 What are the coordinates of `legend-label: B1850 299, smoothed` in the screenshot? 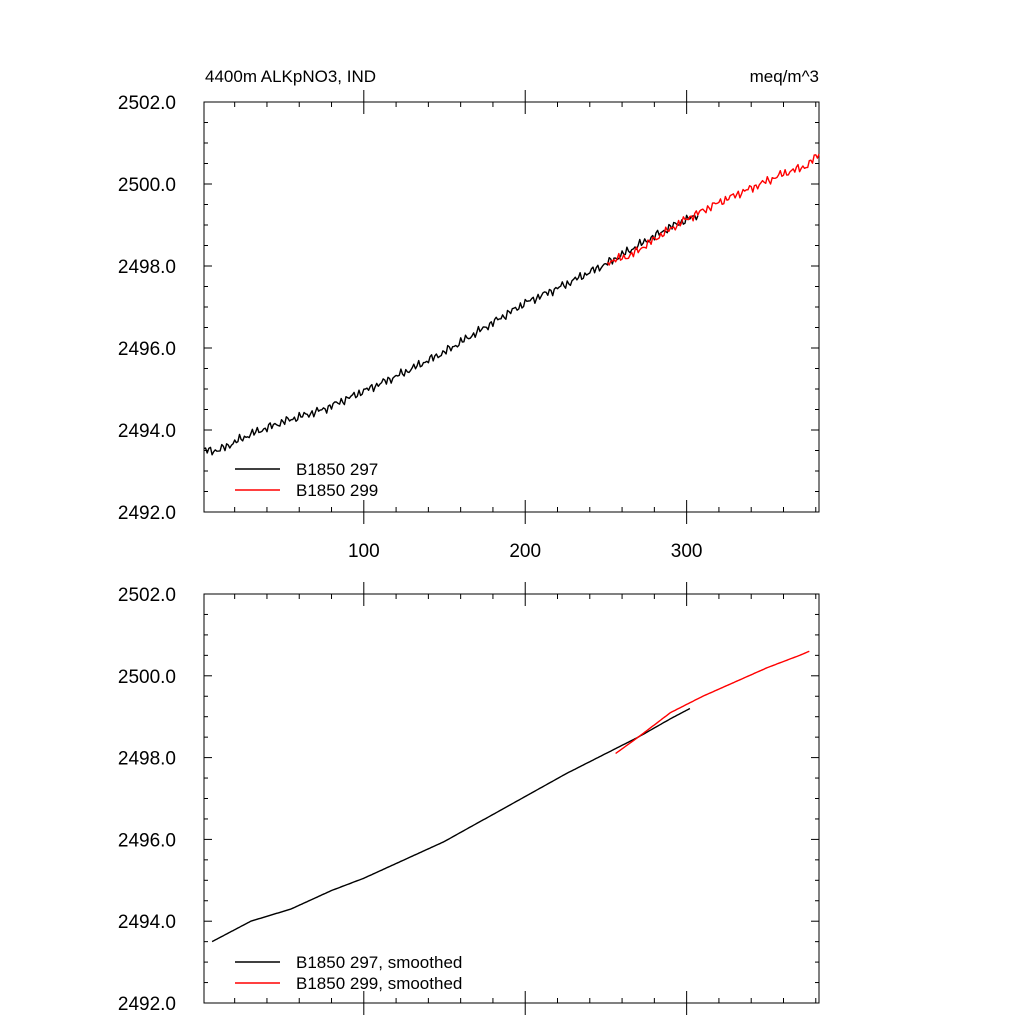 It's located at (379, 983).